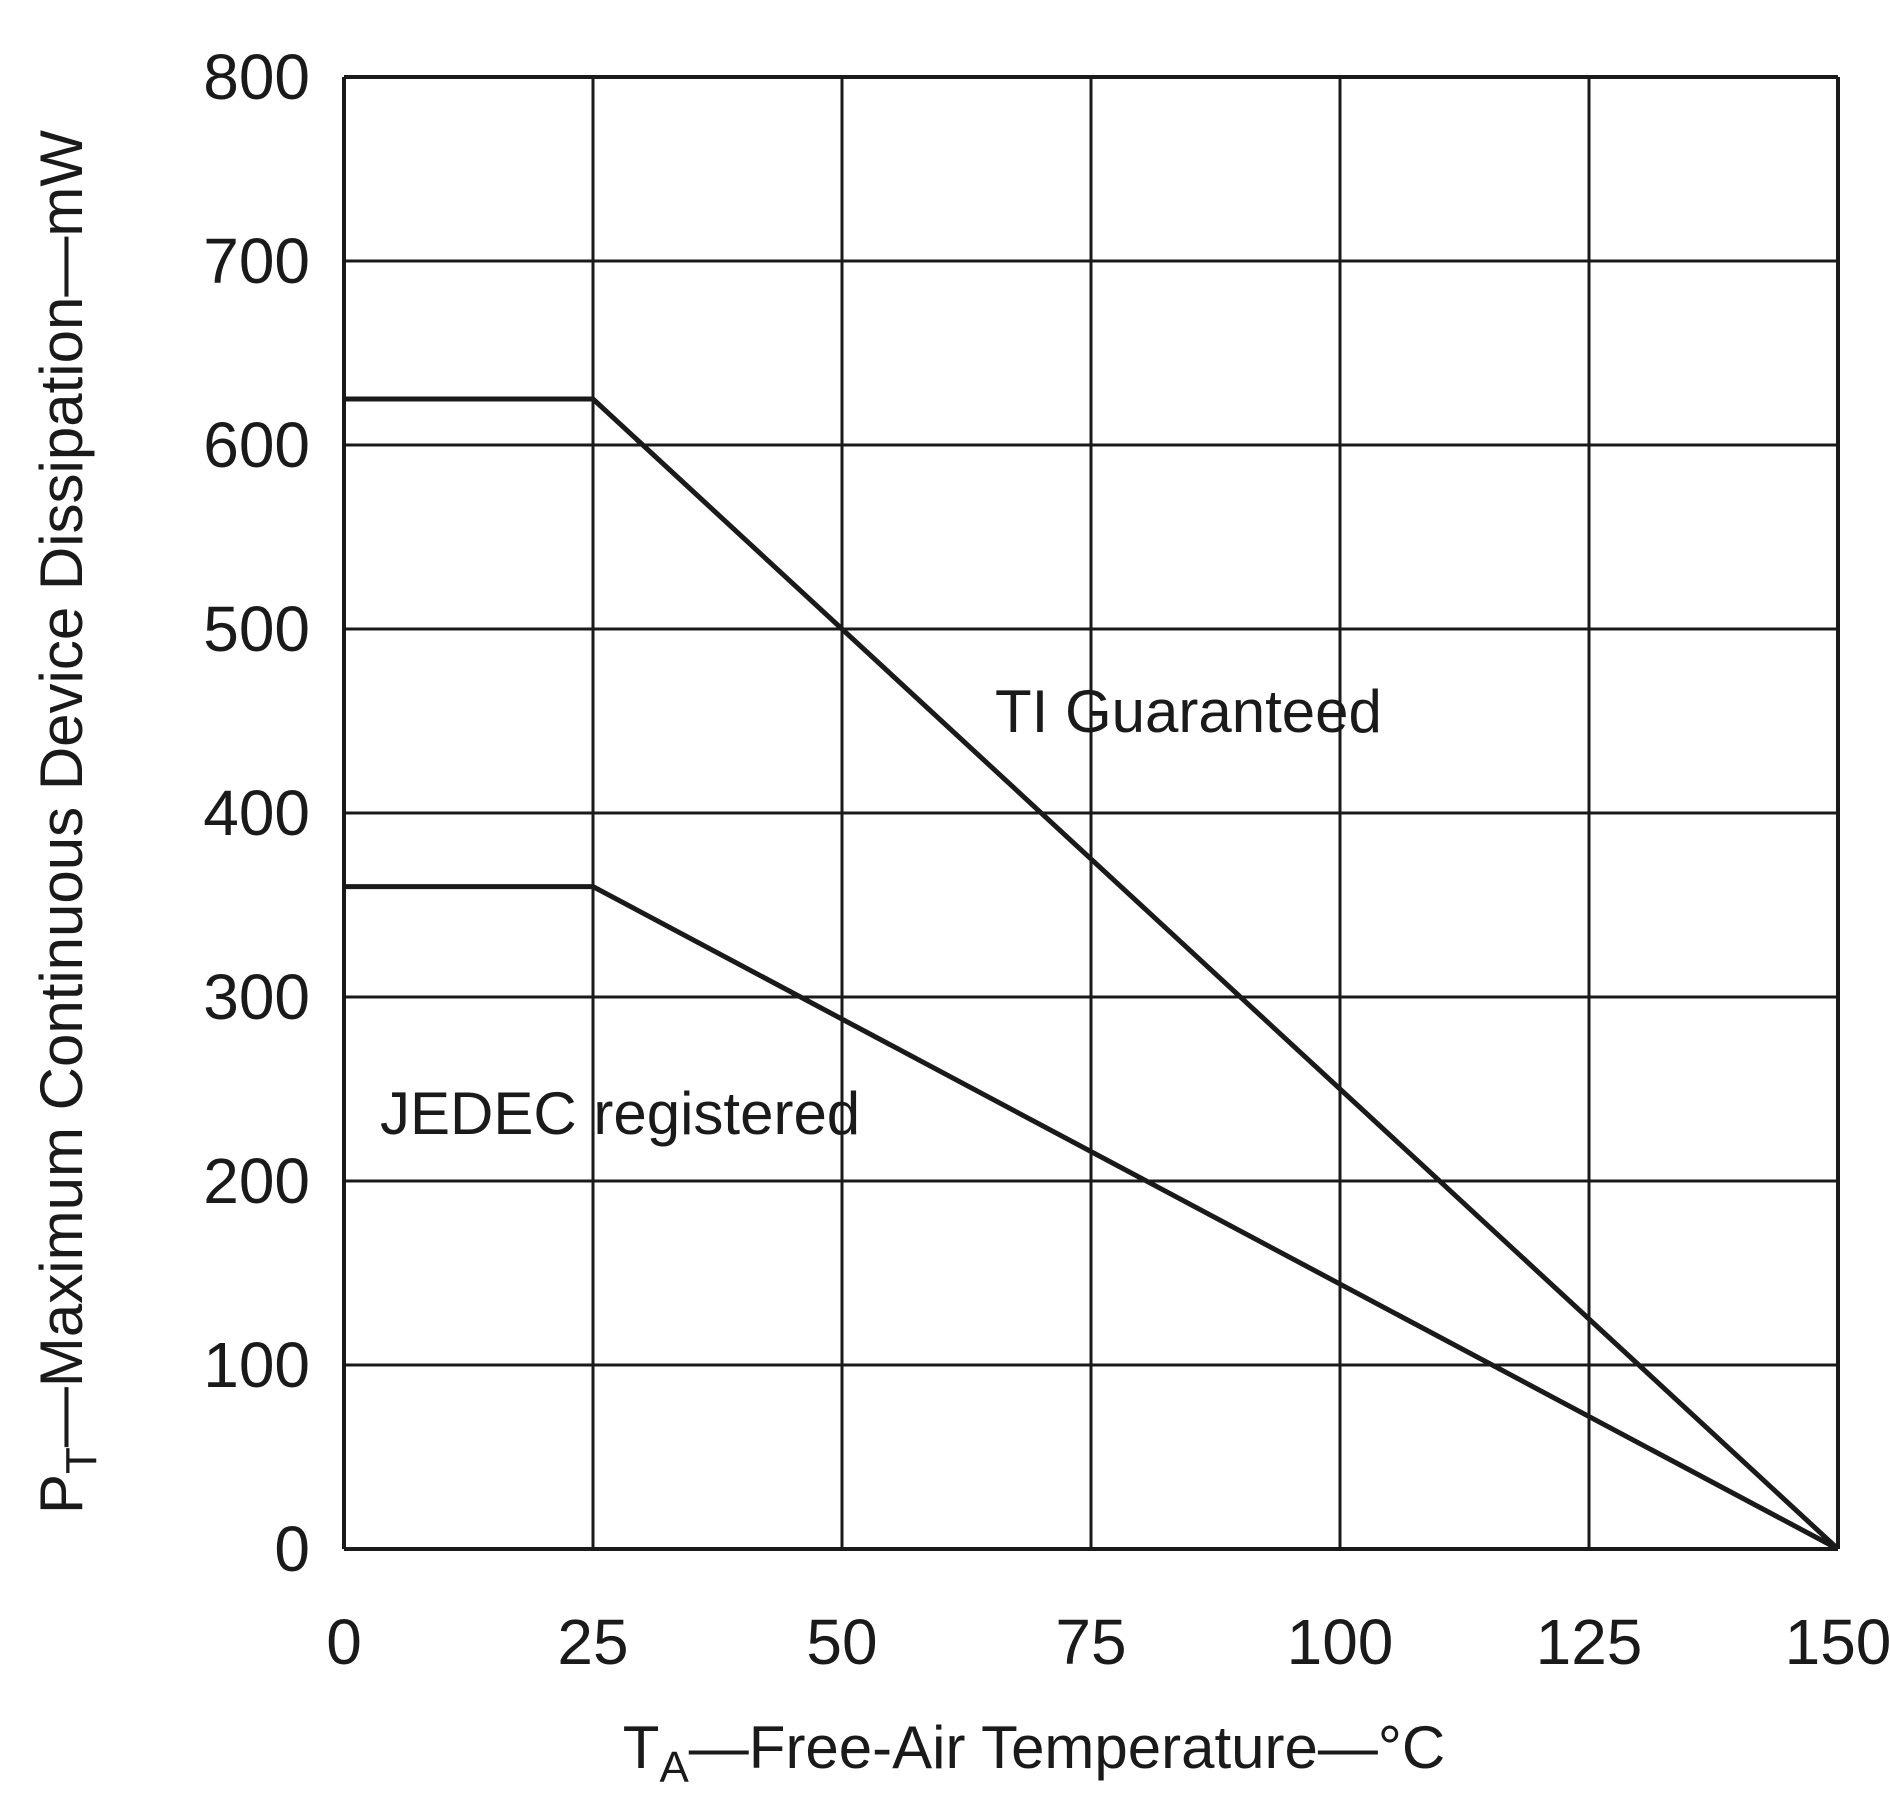 The width and height of the screenshot is (1890, 1803). Describe the element at coordinates (592, 1642) in the screenshot. I see `x-tick-label-25: 25` at that location.